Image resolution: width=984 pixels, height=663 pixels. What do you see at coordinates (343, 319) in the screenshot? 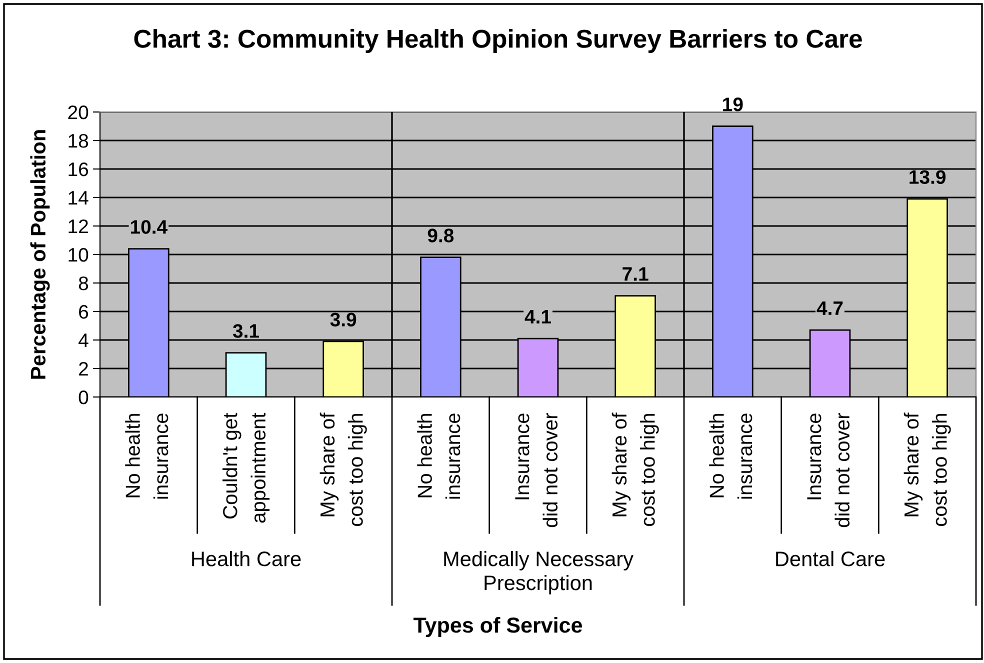
I see `data-label: 3.9` at bounding box center [343, 319].